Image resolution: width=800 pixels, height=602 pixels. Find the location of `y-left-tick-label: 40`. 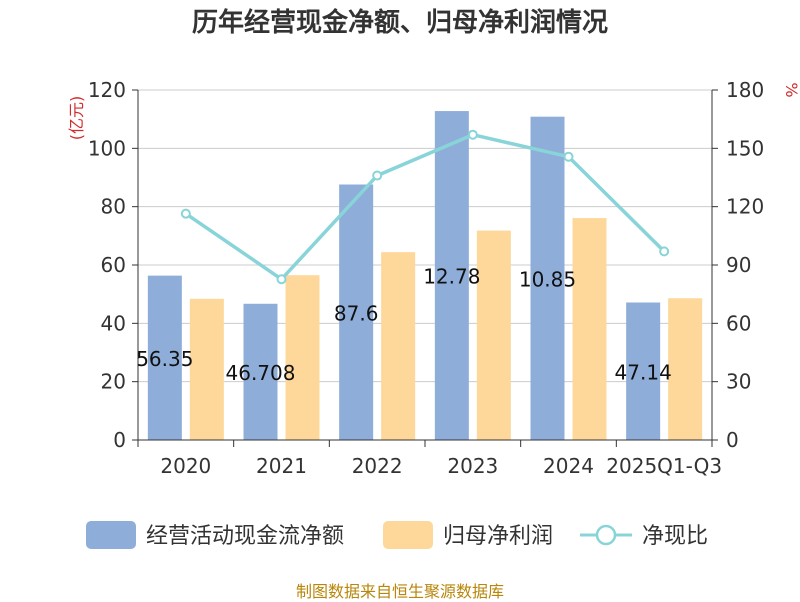

y-left-tick-label: 40 is located at coordinates (113, 323).